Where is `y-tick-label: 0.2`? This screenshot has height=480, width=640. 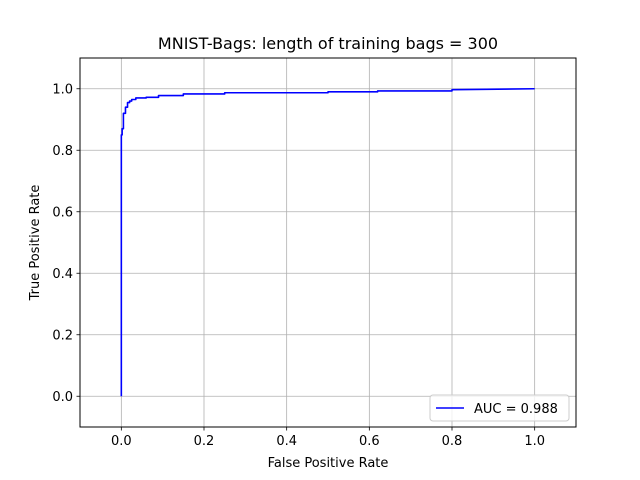
y-tick-label: 0.2 is located at coordinates (62, 335).